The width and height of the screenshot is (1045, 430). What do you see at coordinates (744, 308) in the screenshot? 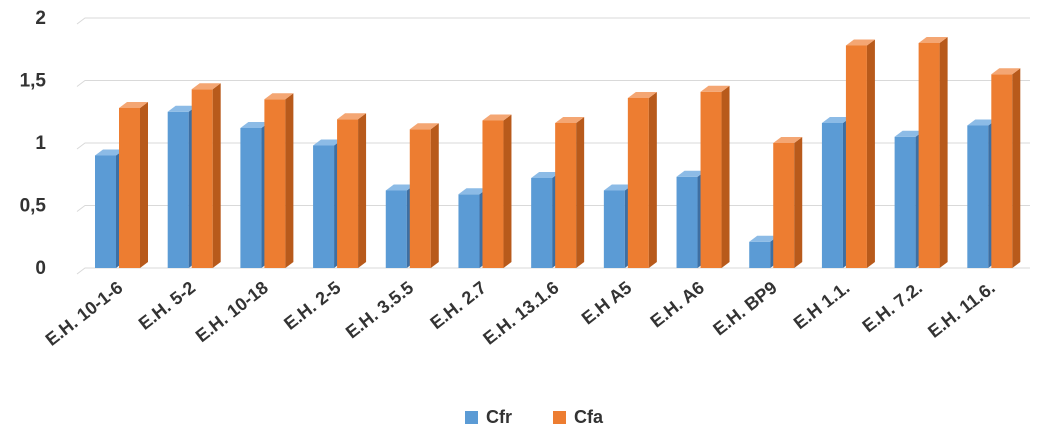
I see `x-tick-label: E.H. BP9` at bounding box center [744, 308].